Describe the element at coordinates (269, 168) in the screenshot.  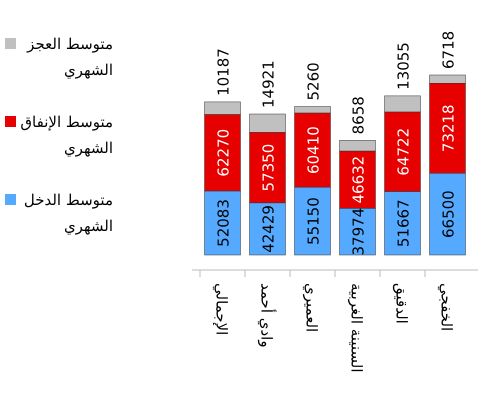
I see `data-label: 57350` at that location.